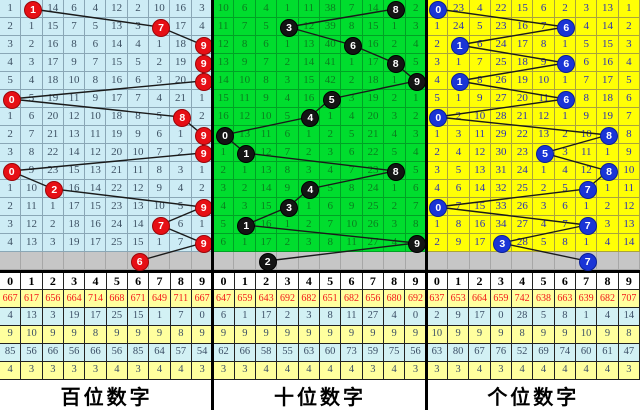  Describe the element at coordinates (181, 45) in the screenshot. I see `trend-cell: 18` at that location.